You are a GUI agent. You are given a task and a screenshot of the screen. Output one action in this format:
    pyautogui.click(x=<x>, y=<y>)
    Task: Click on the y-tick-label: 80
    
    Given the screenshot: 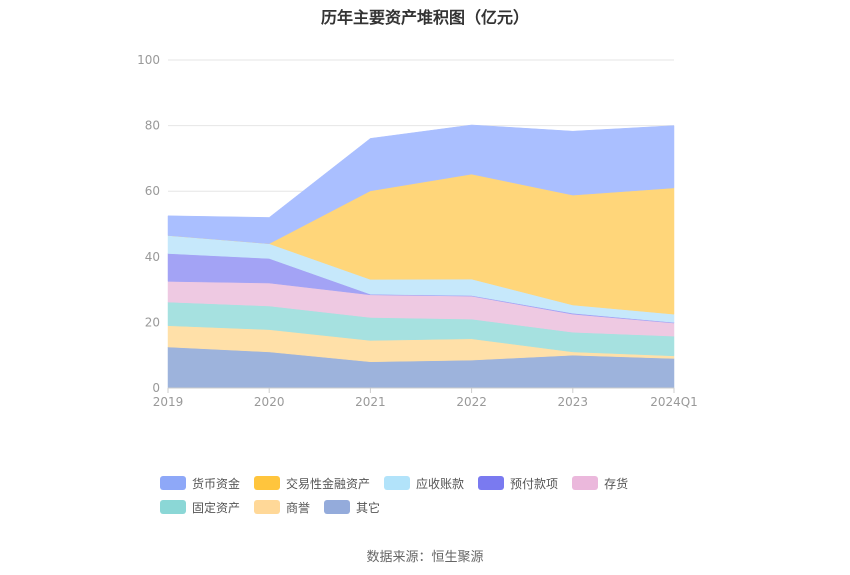 What is the action you would take?
    pyautogui.click(x=152, y=126)
    